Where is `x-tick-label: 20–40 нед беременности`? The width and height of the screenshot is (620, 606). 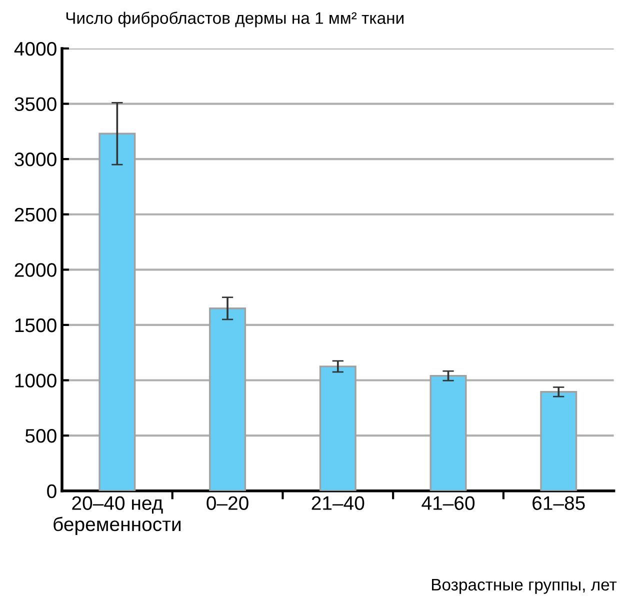 x-tick-label: 20–40 нед беременности is located at coordinates (117, 515).